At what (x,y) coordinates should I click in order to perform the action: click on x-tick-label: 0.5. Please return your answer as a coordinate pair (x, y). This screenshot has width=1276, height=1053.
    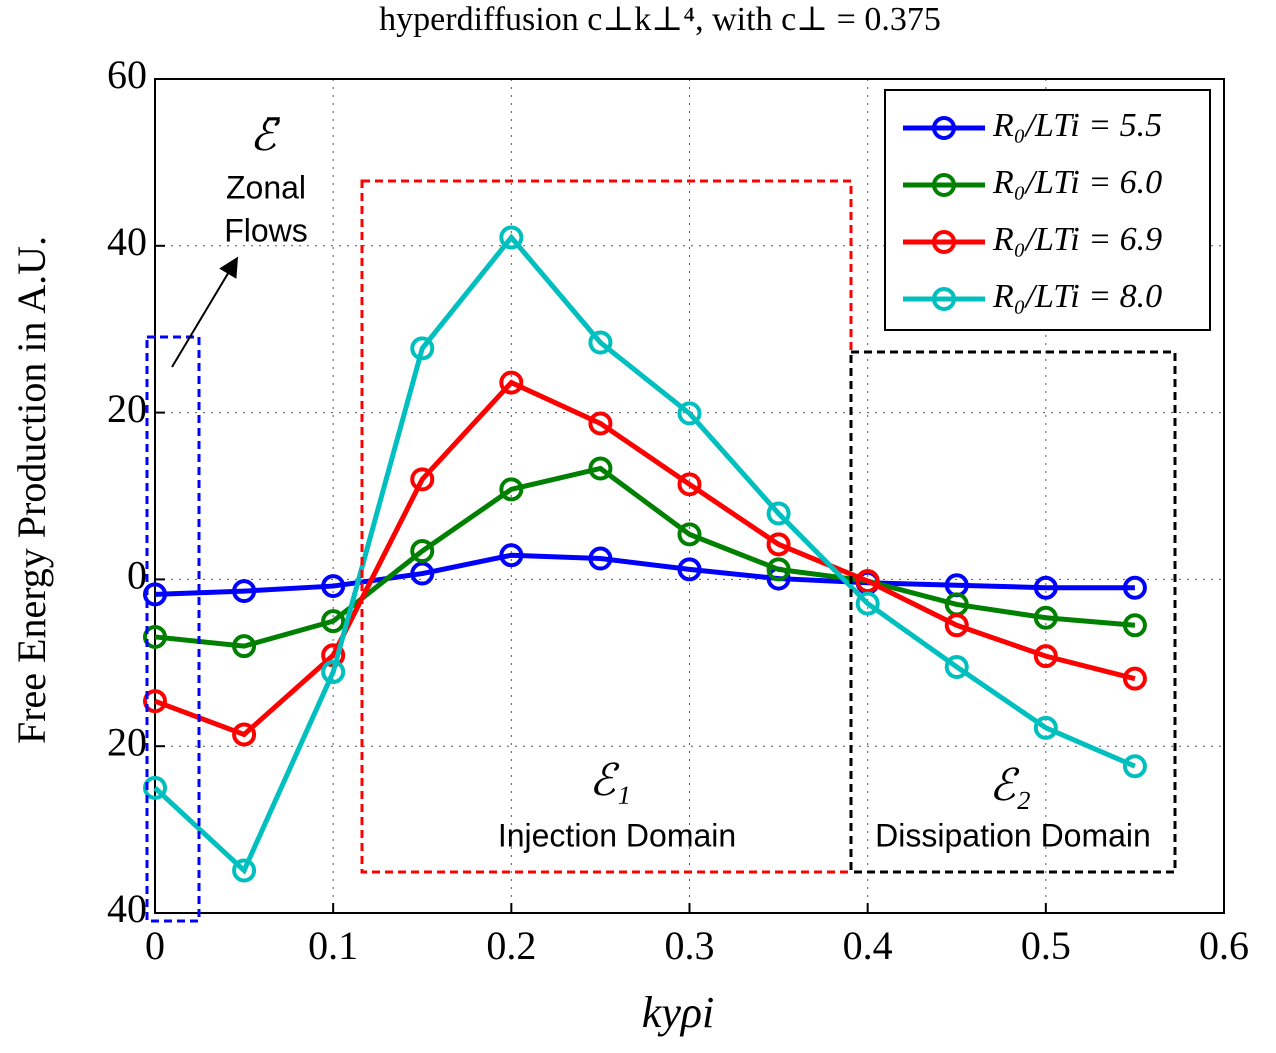
    Looking at the image, I should click on (1046, 945).